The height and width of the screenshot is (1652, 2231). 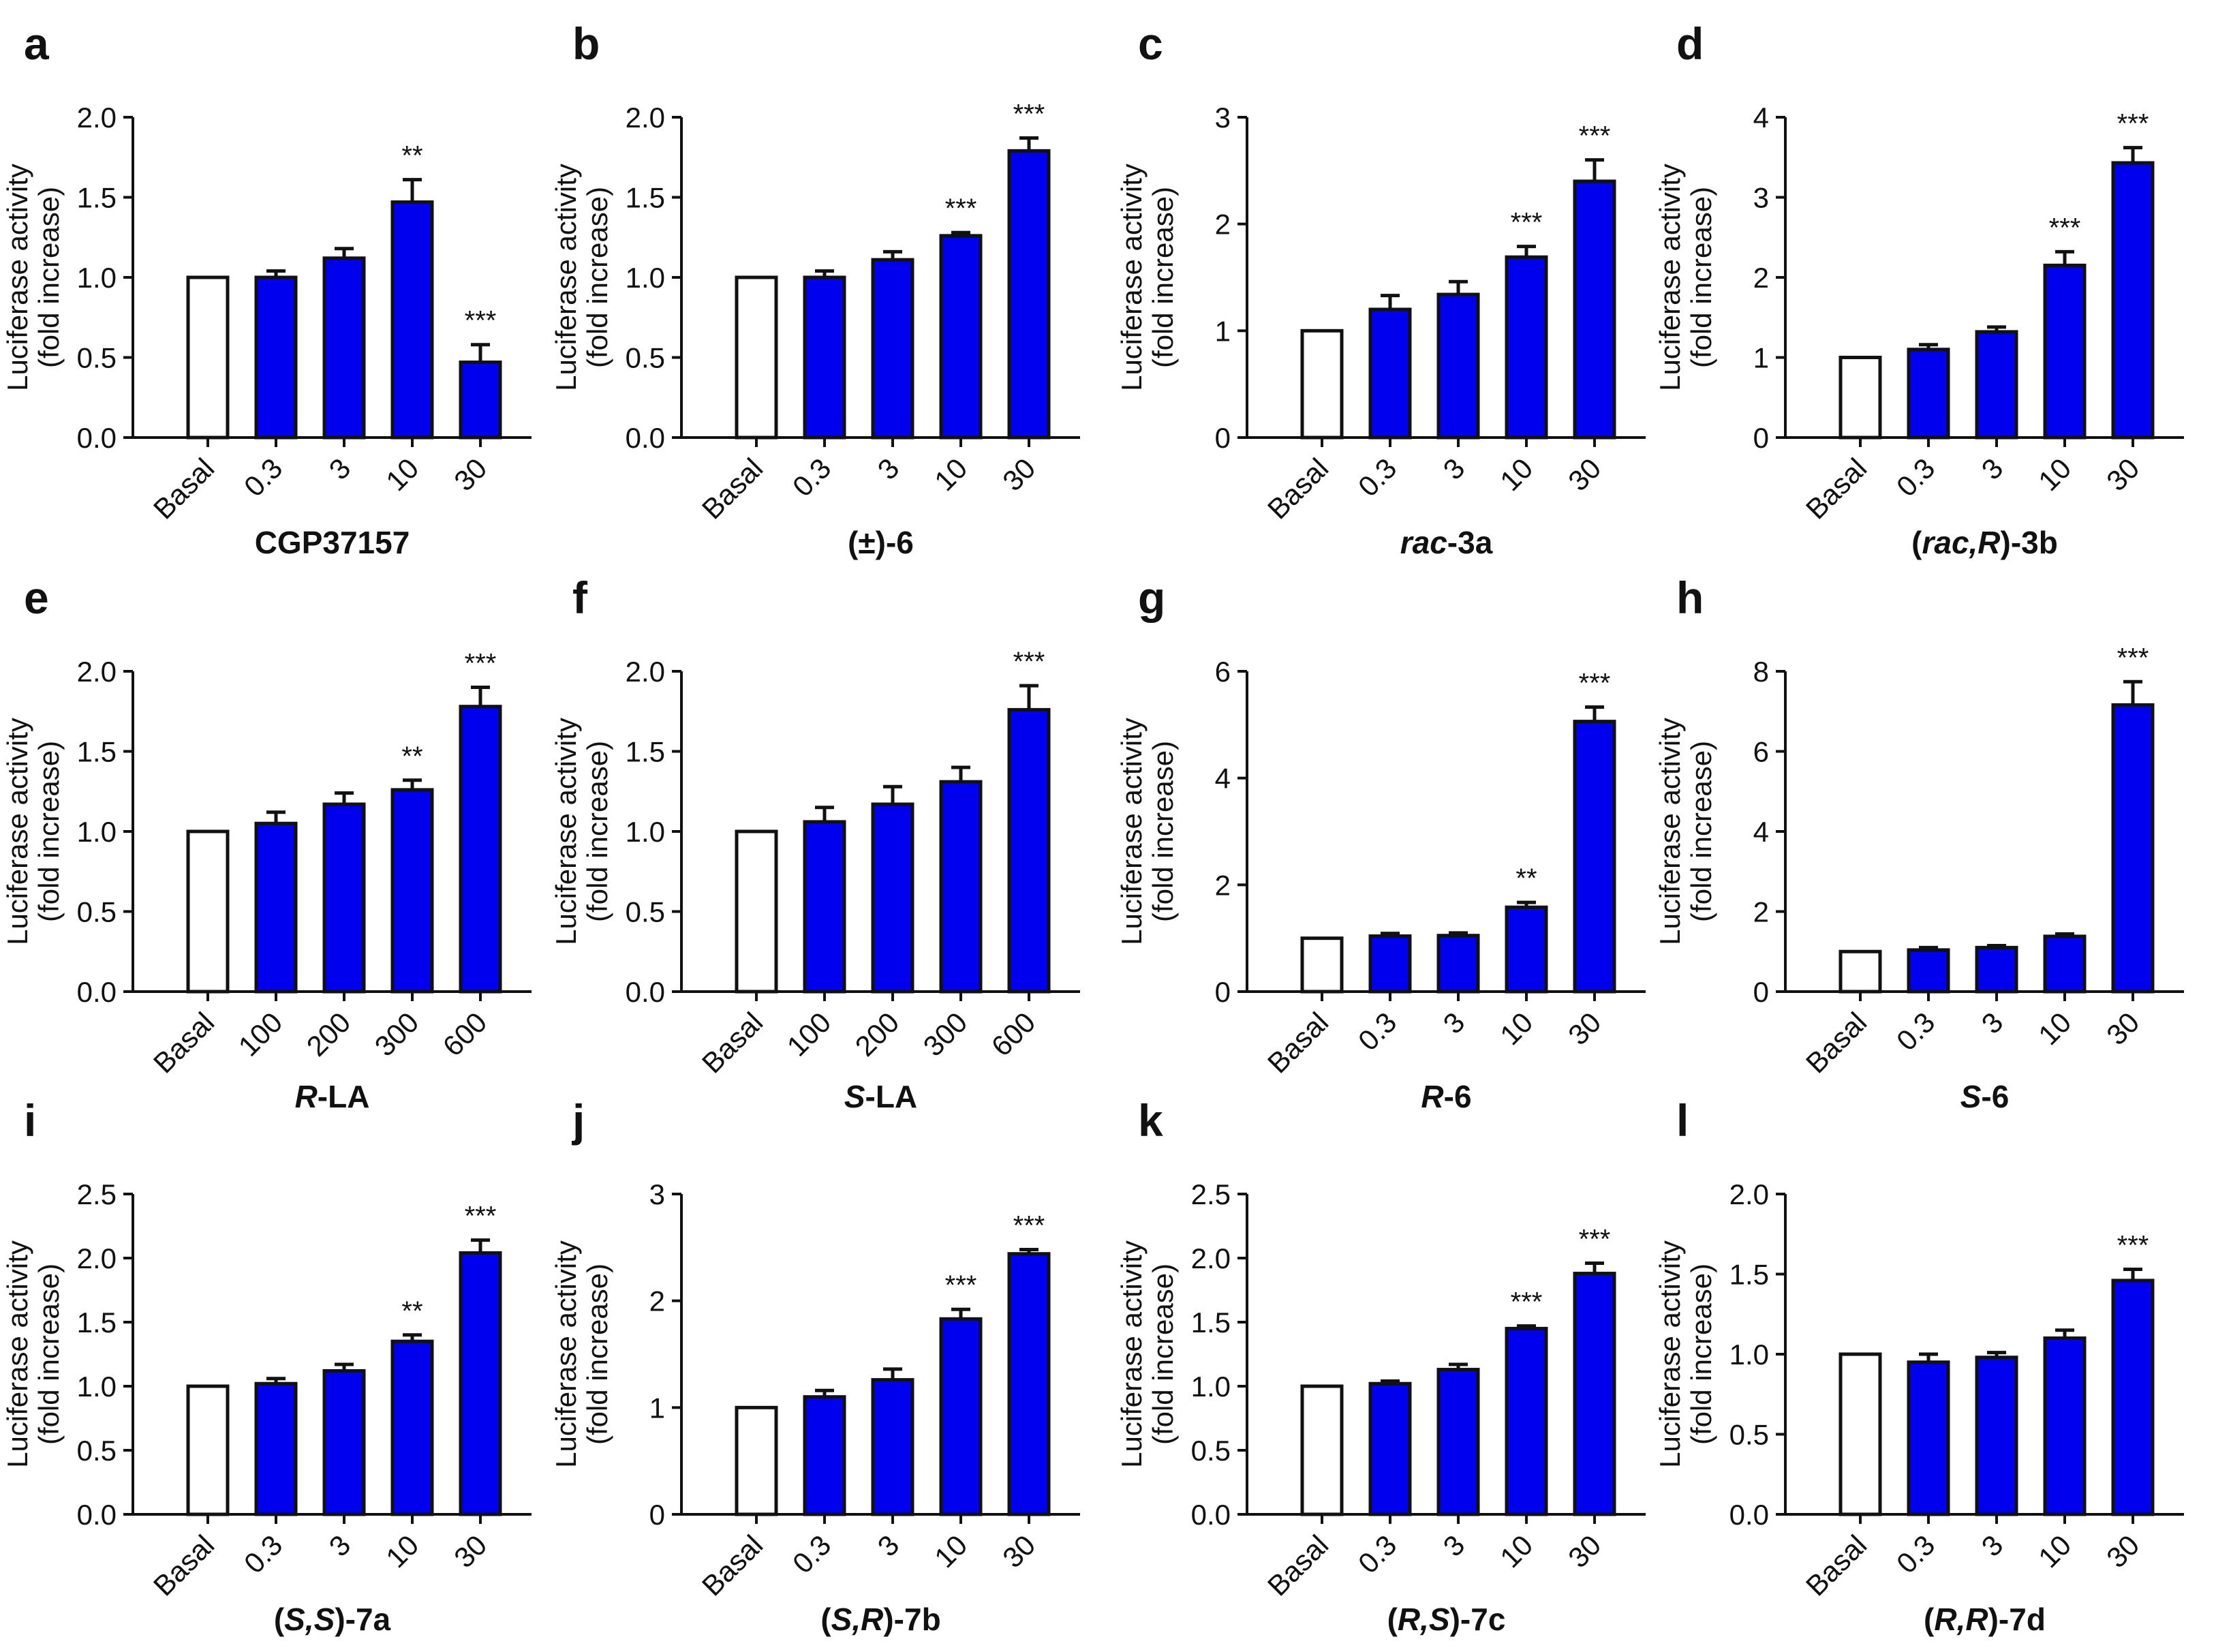 What do you see at coordinates (97, 992) in the screenshot?
I see `y-tick-label: 0.0` at bounding box center [97, 992].